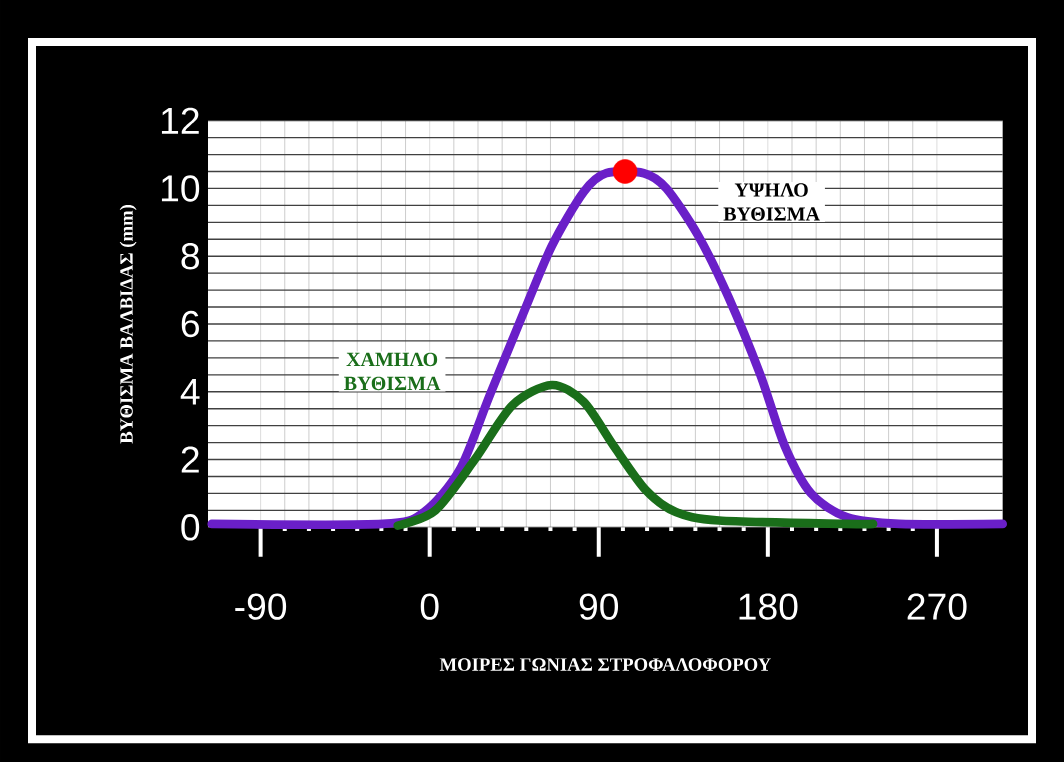 The image size is (1064, 762). Describe the element at coordinates (605, 664) in the screenshot. I see `x-axis-title: ΜΟΙΡΕΣ ΓΩΝΙΑΣ ΣΤΡΟΦΑΛΟΦΟΡΟΥ` at that location.